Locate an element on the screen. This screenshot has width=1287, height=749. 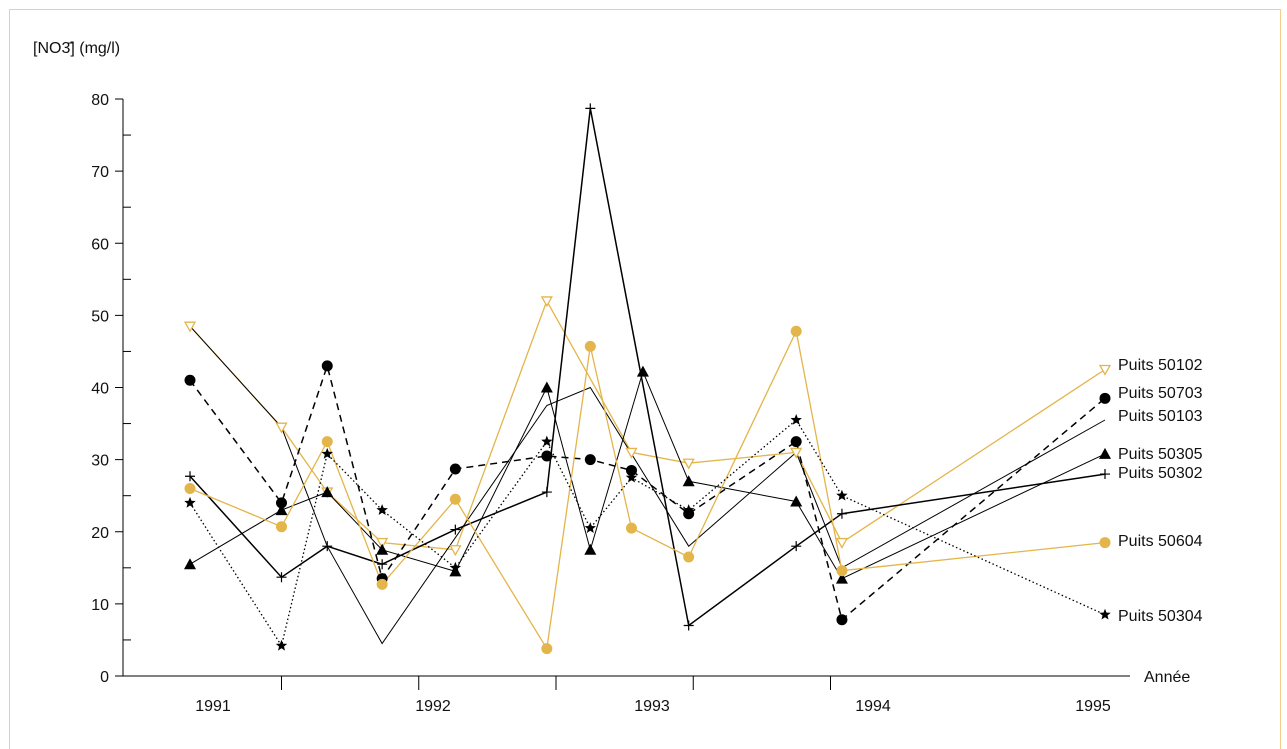
legend-entry: Puits 50304 is located at coordinates (1160, 616).